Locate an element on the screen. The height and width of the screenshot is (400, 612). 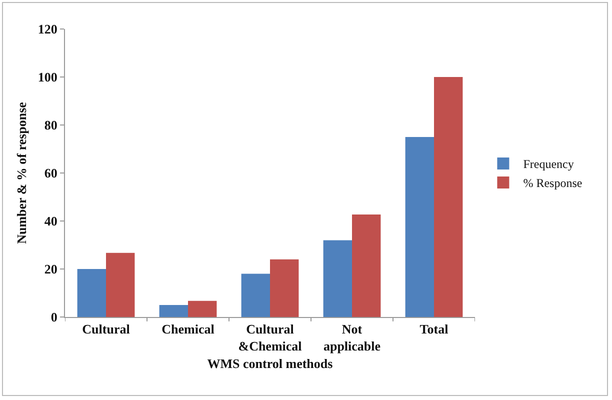
y-axis-title: Number & % of response is located at coordinates (21, 173).